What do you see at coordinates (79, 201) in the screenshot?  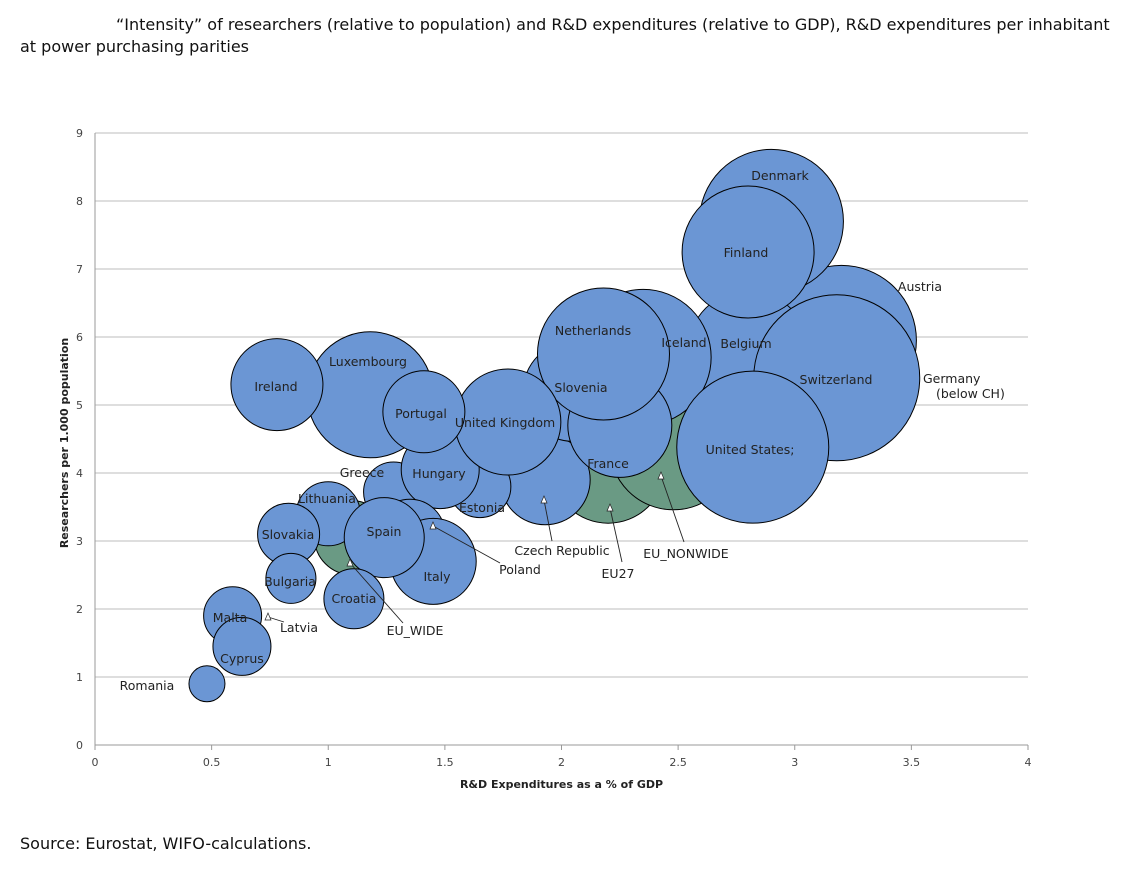 I see `y-tick-label: 8` at bounding box center [79, 201].